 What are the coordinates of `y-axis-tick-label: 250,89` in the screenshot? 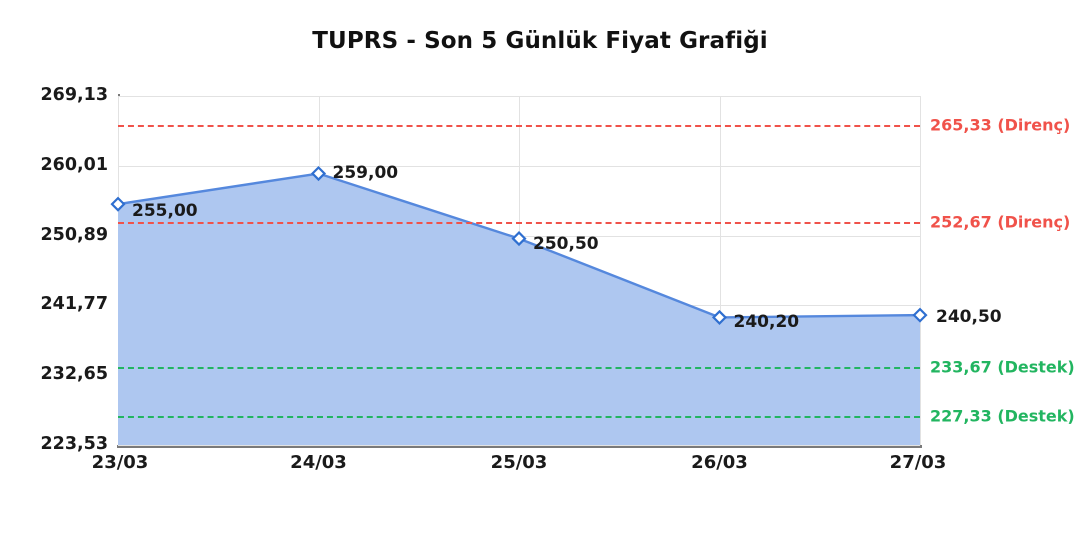 It's located at (74, 234).